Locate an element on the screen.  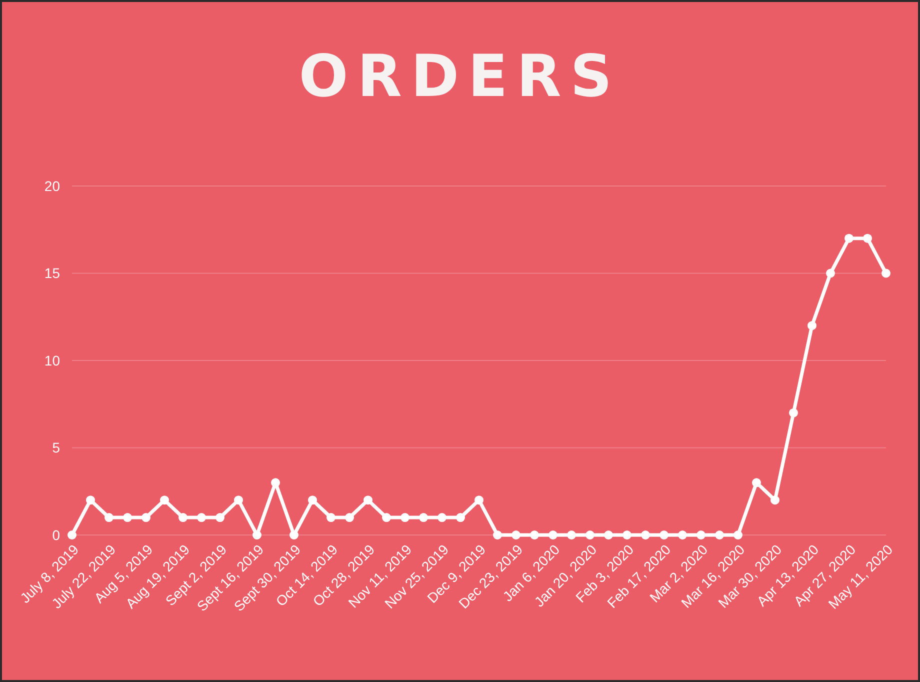
y-tick-label: 10 is located at coordinates (52, 360).